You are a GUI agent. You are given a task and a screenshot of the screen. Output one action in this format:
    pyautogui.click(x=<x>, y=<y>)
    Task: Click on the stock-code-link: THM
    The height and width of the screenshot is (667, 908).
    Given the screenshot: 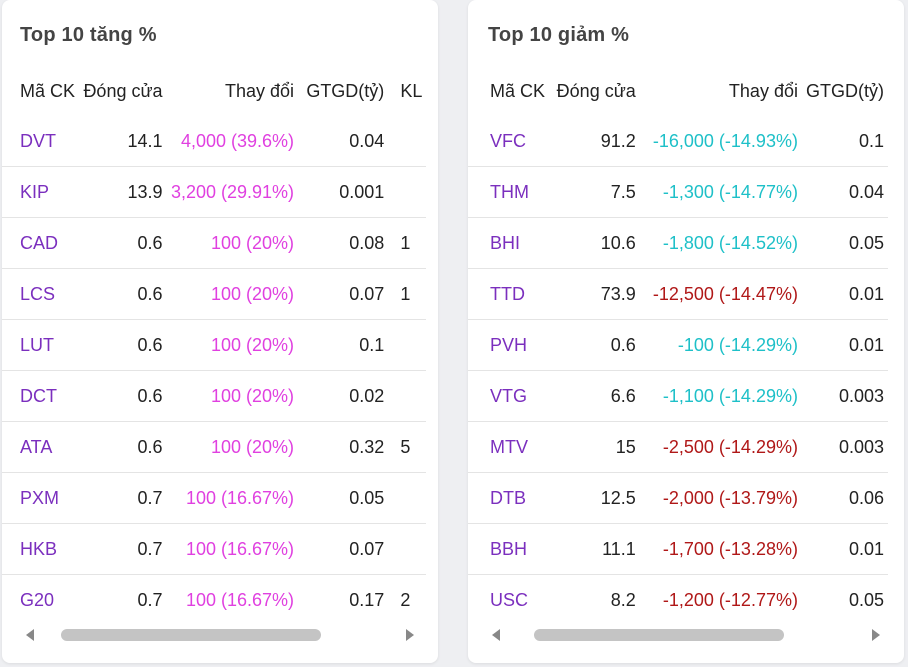 What is the action you would take?
    pyautogui.click(x=508, y=192)
    